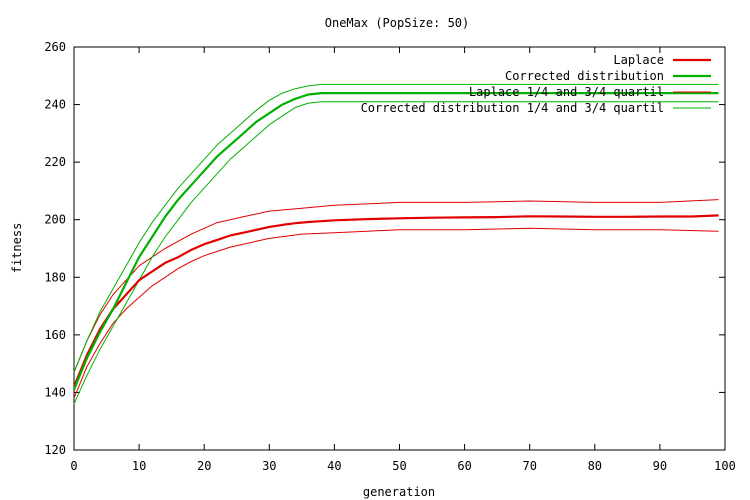  Describe the element at coordinates (73, 466) in the screenshot. I see `x-tick-label: 0` at that location.